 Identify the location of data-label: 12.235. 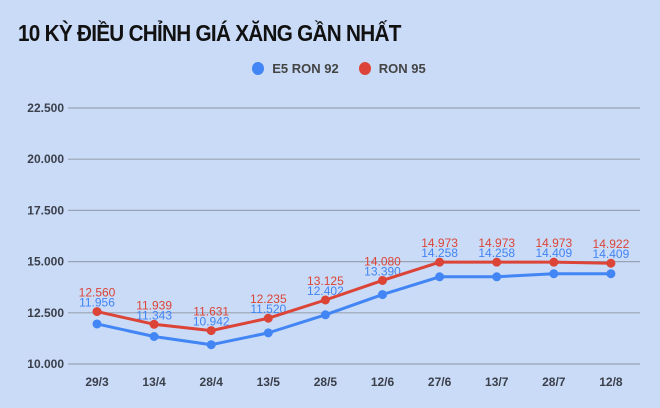
(268, 299).